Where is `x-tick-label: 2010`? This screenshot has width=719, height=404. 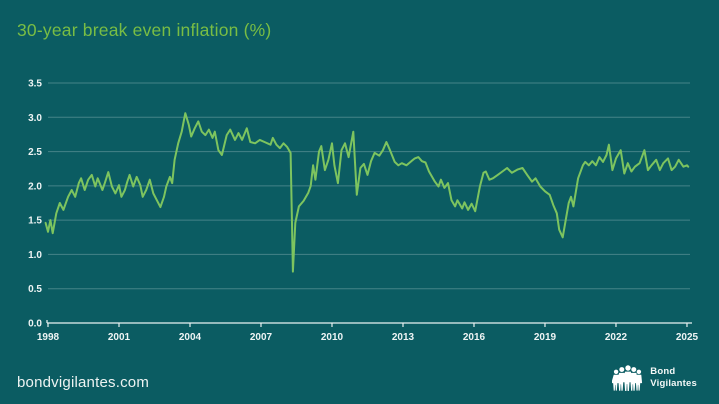 x-tick-label: 2010 is located at coordinates (332, 337).